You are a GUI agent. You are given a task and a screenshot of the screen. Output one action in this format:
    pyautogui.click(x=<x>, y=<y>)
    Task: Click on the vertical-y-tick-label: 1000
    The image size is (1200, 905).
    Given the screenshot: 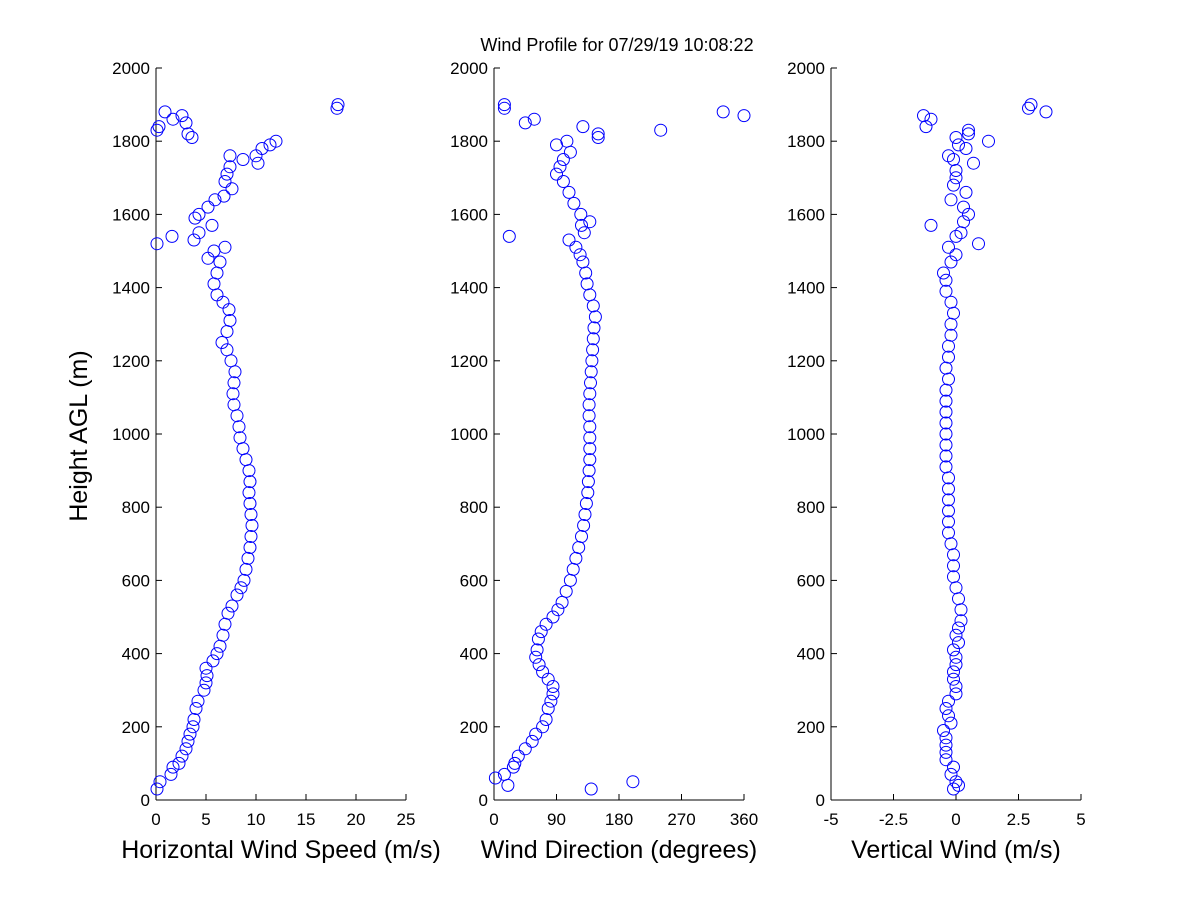 What is the action you would take?
    pyautogui.click(x=806, y=434)
    